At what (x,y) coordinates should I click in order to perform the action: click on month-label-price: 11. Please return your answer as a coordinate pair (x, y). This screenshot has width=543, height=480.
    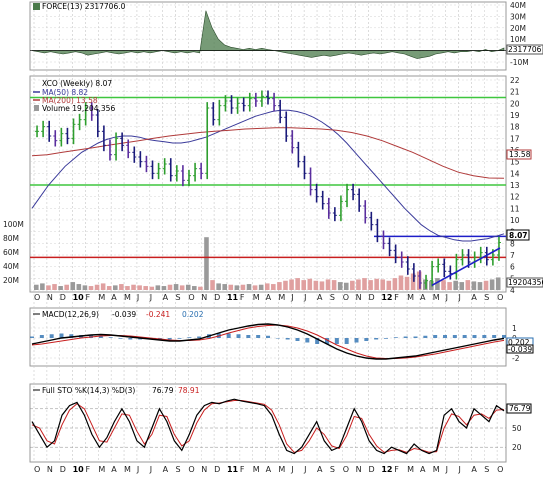
    Looking at the image, I should click on (233, 297).